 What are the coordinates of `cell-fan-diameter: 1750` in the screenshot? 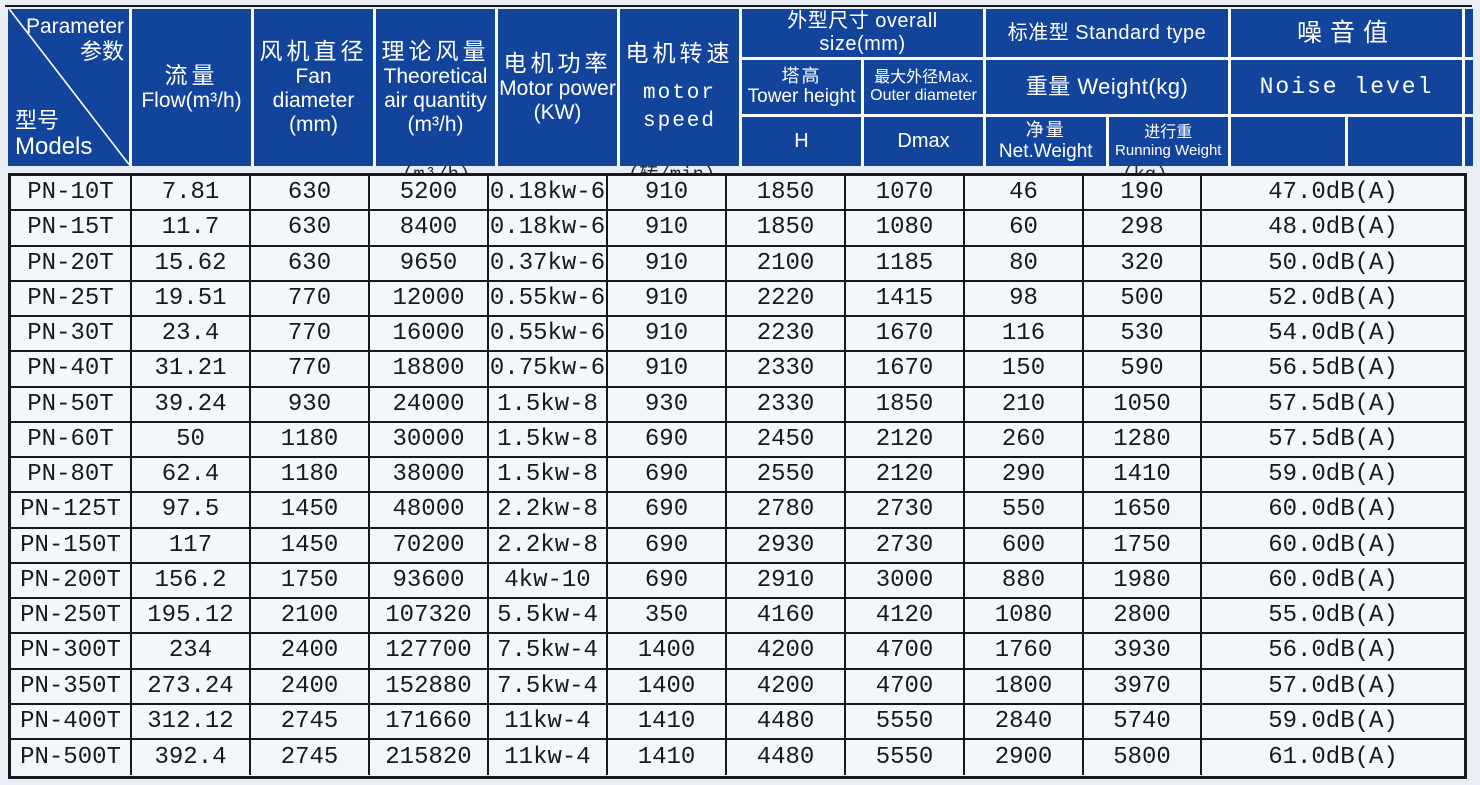 It's located at (310, 581).